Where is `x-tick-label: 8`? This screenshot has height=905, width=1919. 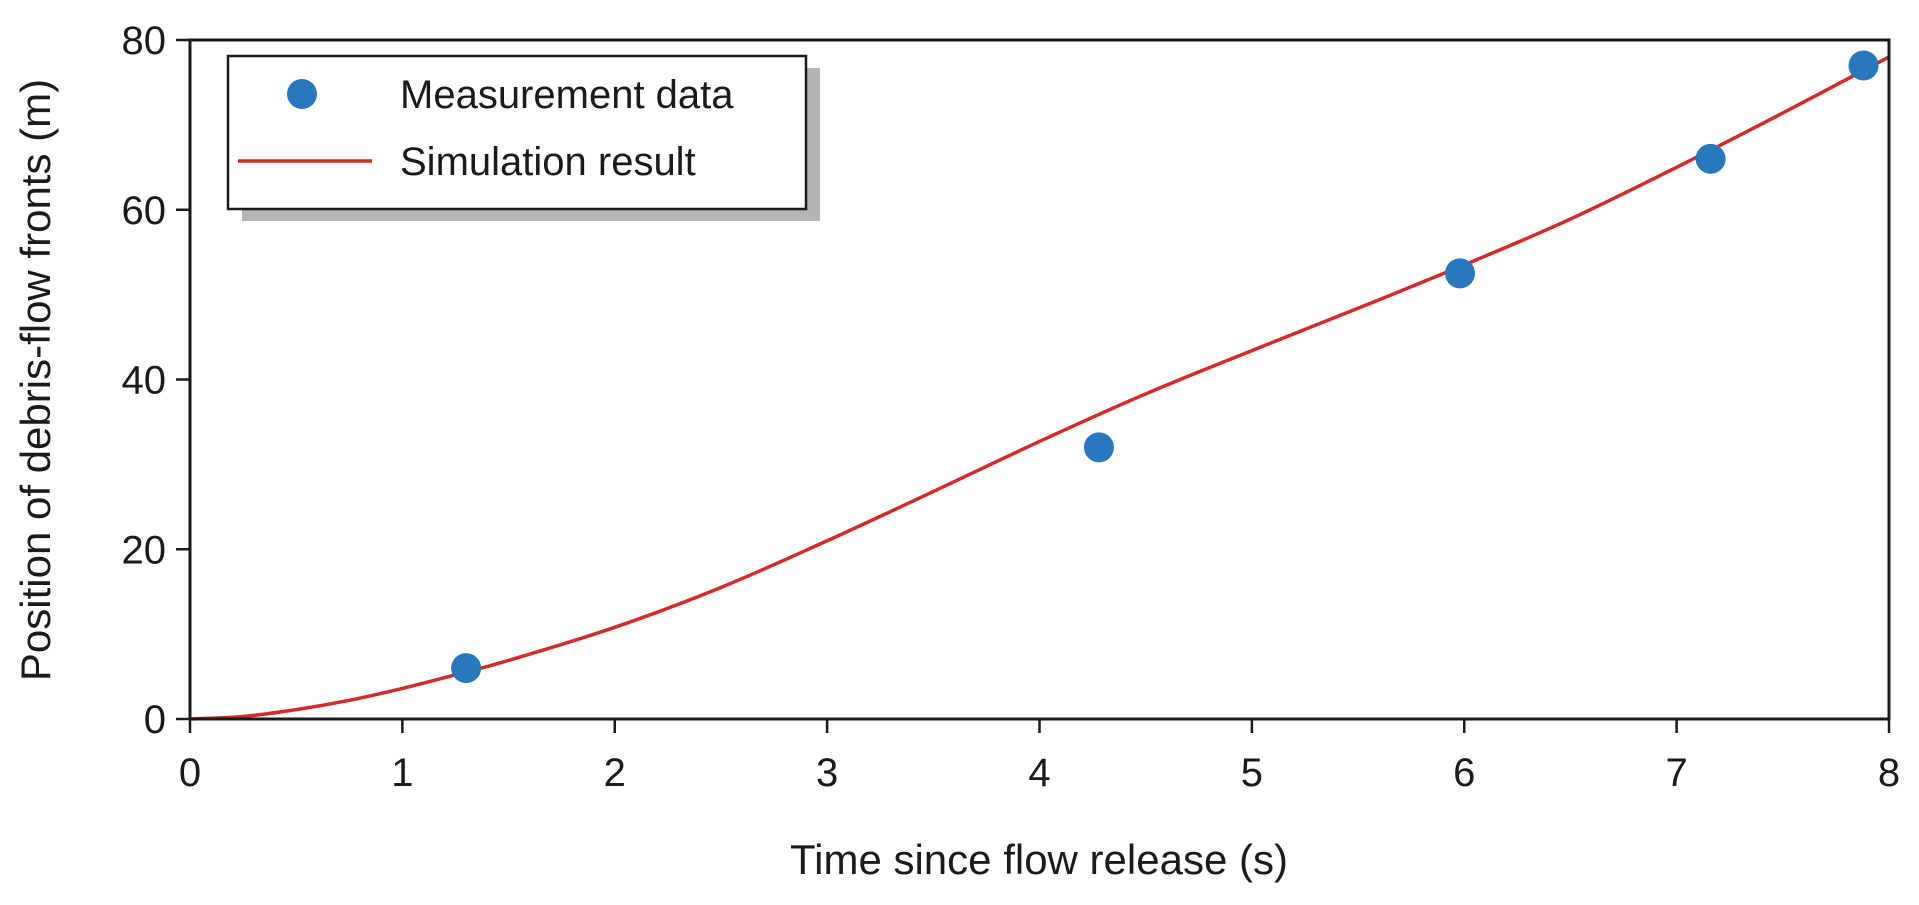 x-tick-label: 8 is located at coordinates (1889, 773).